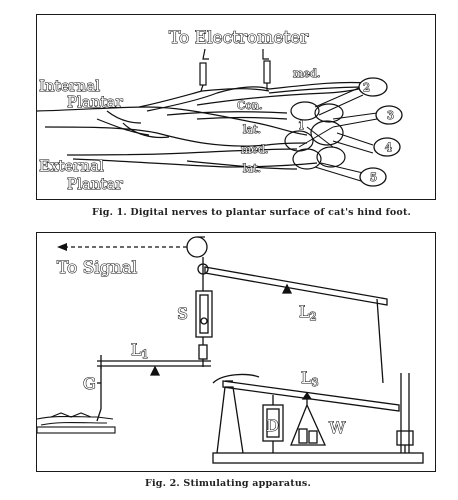  I want to click on internal-label: Internal, so click(69, 86).